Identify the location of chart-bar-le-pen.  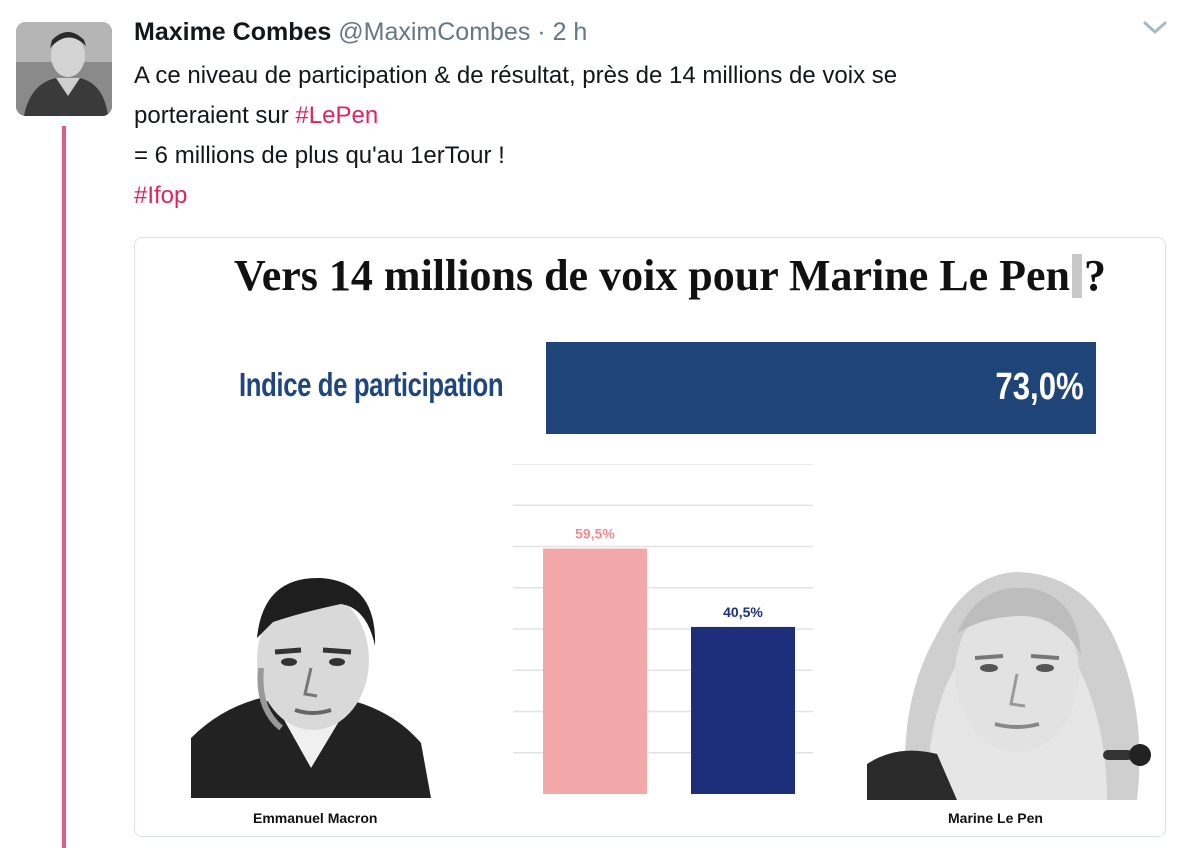
(743, 710).